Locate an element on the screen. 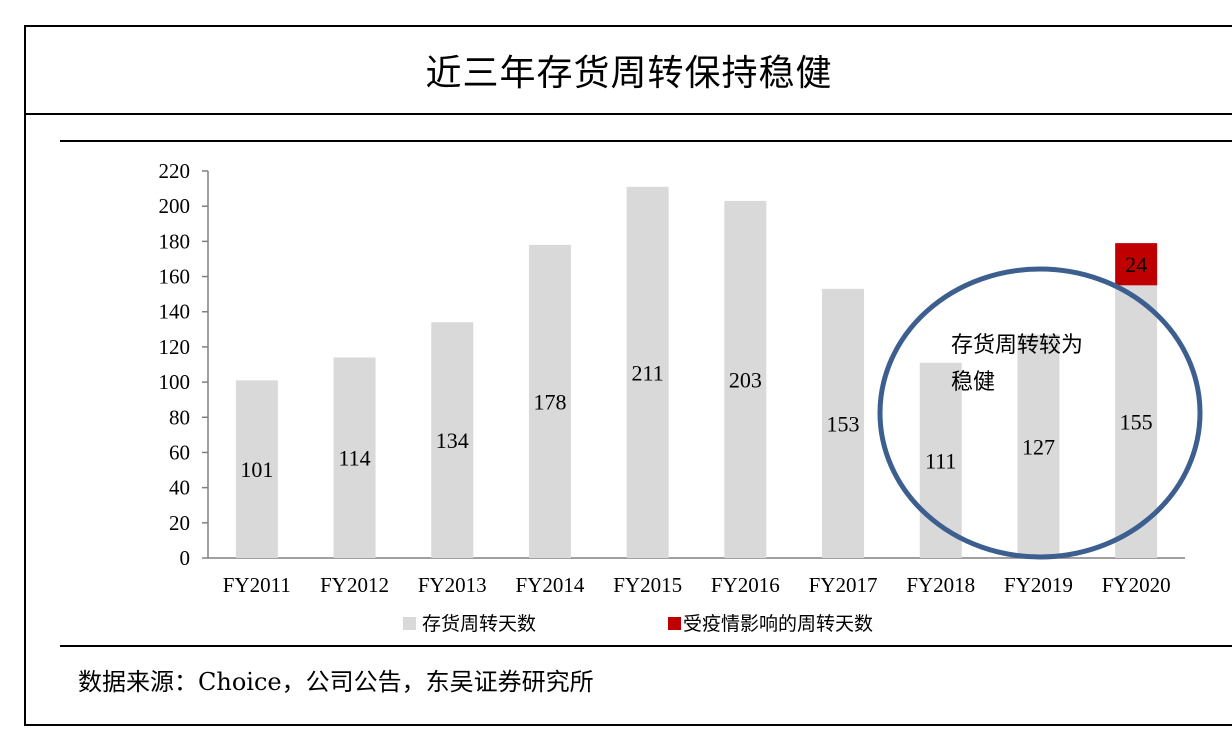 The width and height of the screenshot is (1232, 744). chart-bottom-rule is located at coordinates (646, 646).